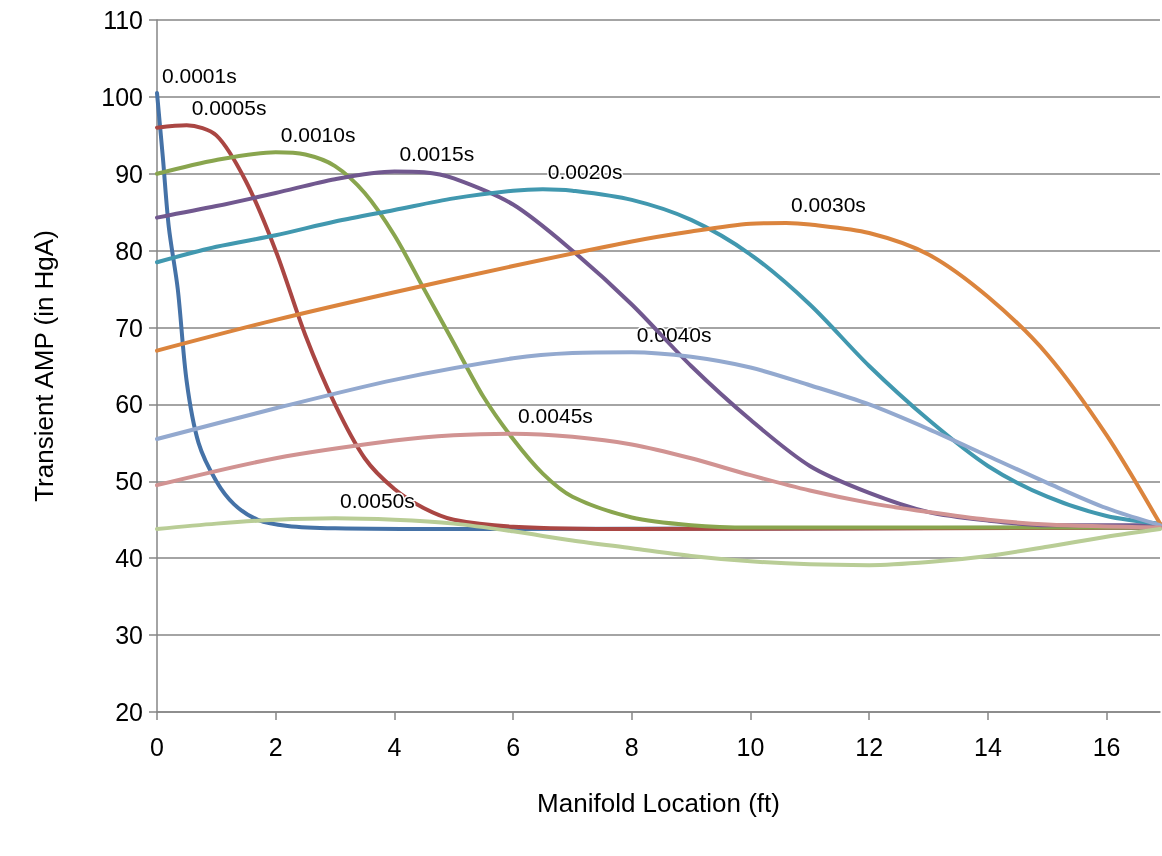  What do you see at coordinates (129, 173) in the screenshot?
I see `y-tick-label: 90` at bounding box center [129, 173].